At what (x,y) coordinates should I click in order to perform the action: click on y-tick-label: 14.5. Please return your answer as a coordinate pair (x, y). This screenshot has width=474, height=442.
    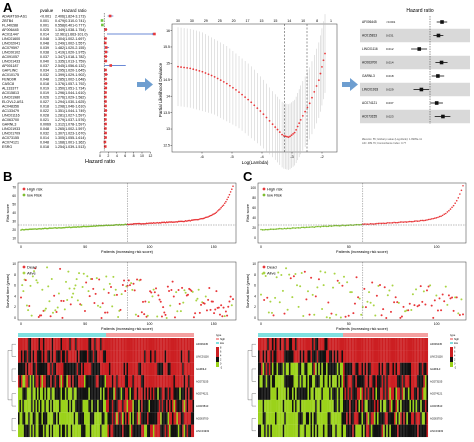
    Looking at the image, I should click on (166, 80).